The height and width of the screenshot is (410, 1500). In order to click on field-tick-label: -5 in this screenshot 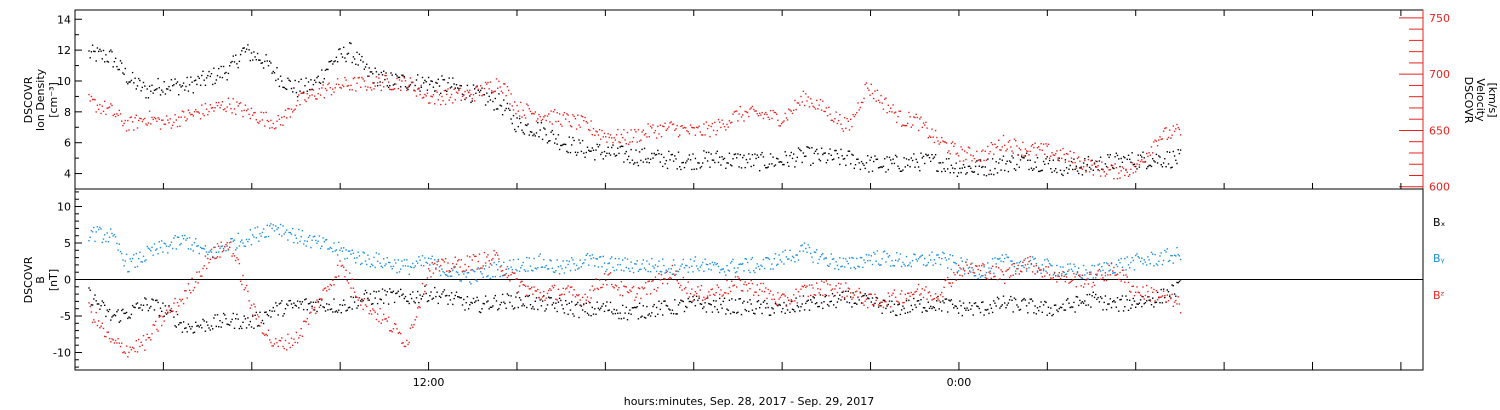, I will do `click(65, 316)`.